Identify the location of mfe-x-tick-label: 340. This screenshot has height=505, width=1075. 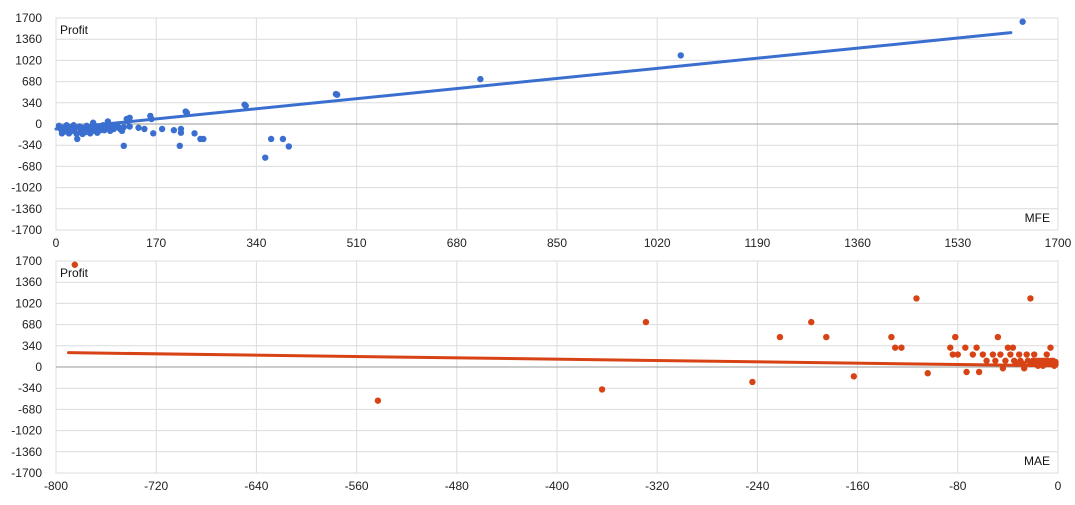
(256, 243).